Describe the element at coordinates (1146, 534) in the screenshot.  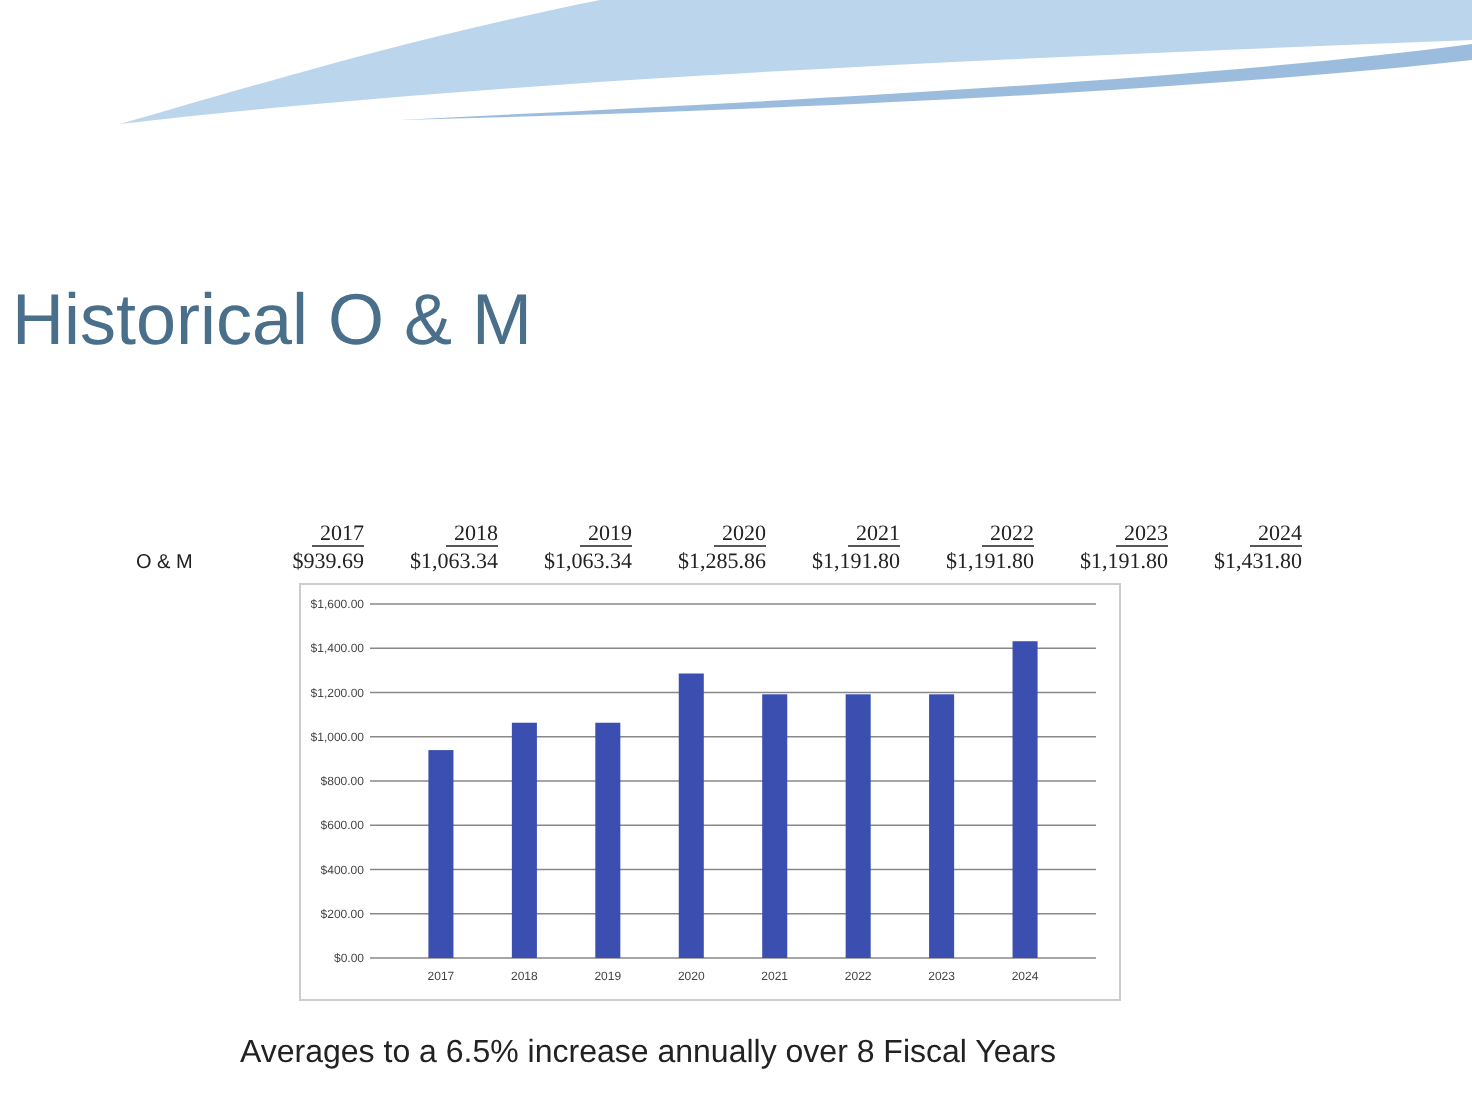
I see `category-label: 2023` at that location.